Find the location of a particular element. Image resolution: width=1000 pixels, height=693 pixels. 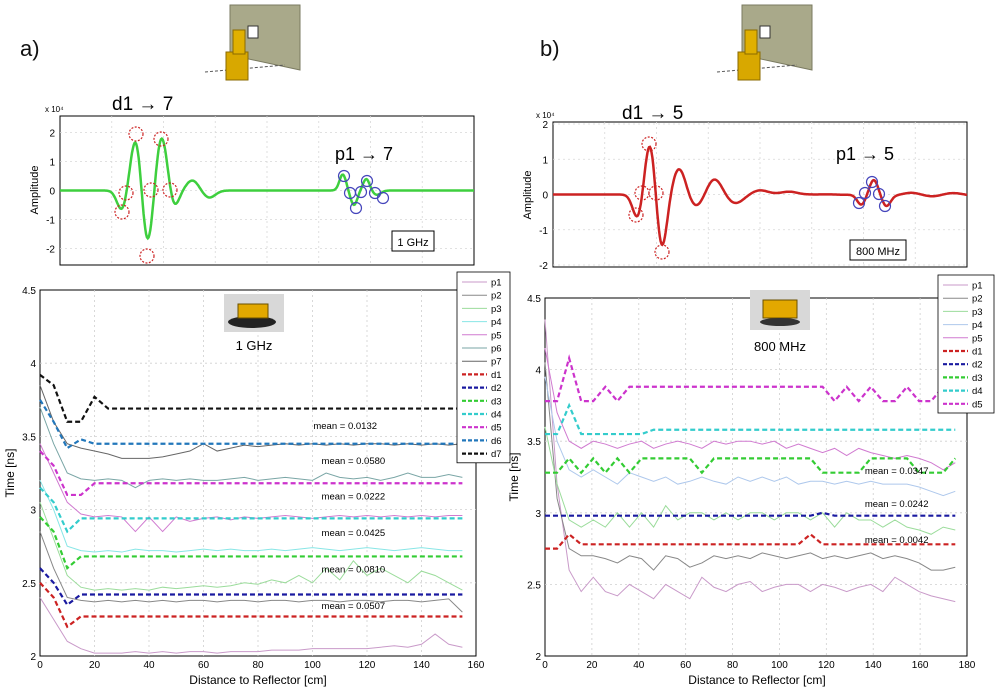

waveform-trace-b is located at coordinates (760, 196).